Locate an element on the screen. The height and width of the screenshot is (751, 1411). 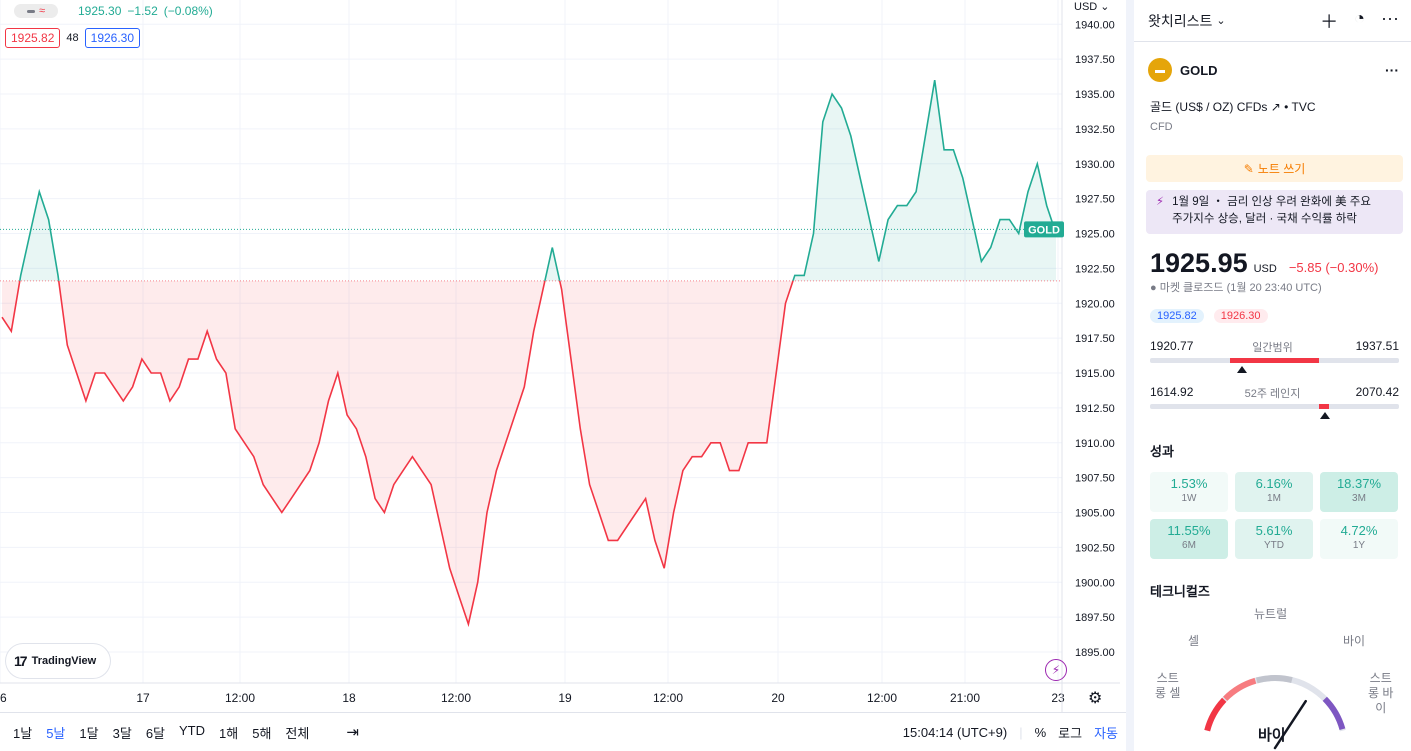
calendar-icon: ⇥ is located at coordinates (352, 732).